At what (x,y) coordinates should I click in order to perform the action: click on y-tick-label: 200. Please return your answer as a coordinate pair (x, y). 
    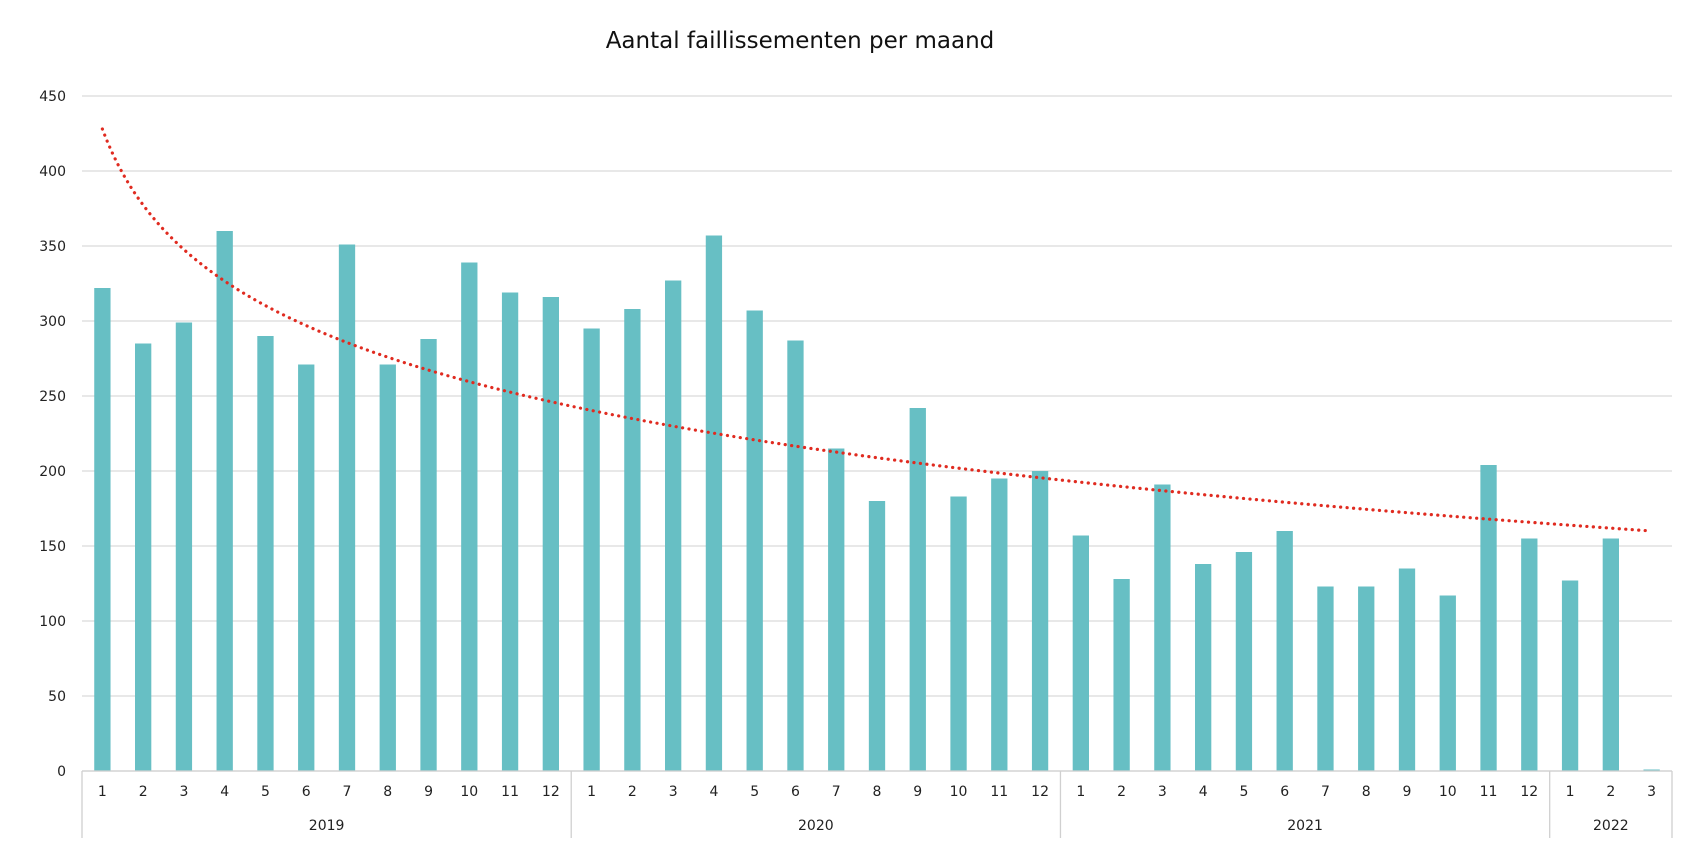
    Looking at the image, I should click on (52, 472).